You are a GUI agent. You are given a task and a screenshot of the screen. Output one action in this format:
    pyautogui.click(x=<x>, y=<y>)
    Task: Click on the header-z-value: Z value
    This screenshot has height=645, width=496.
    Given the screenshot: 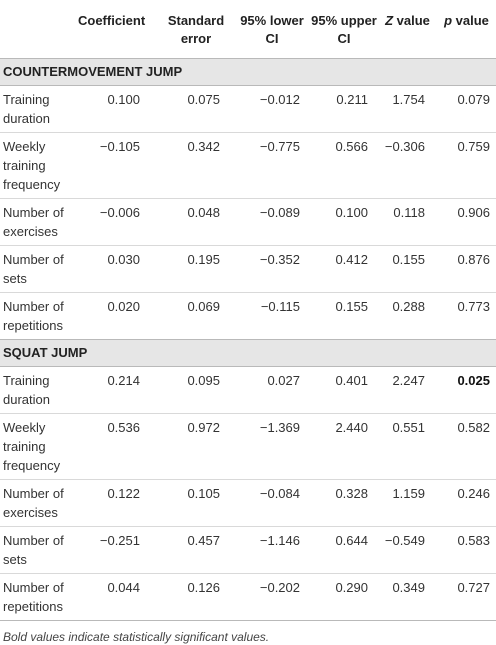 What is the action you would take?
    pyautogui.click(x=407, y=29)
    